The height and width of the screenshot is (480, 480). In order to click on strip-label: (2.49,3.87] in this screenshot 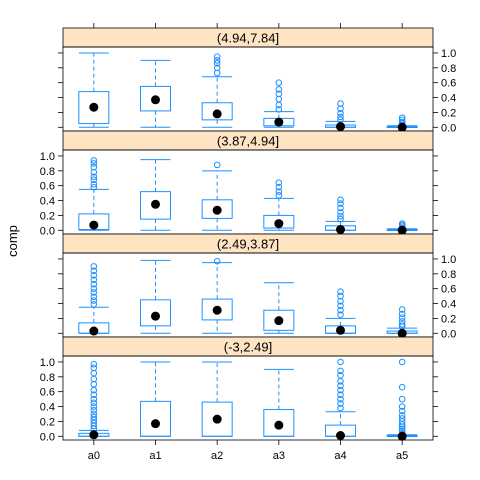, I will do `click(248, 244)`.